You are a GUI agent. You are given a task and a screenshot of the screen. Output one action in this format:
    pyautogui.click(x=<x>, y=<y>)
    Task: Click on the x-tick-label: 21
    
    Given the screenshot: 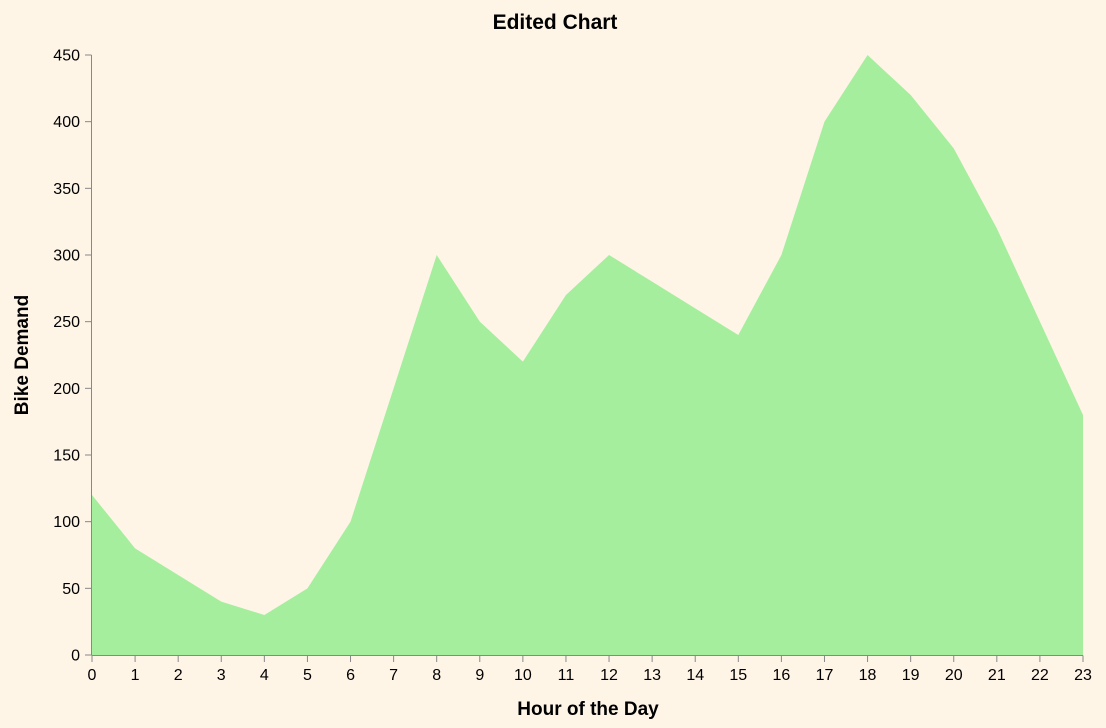 What is the action you would take?
    pyautogui.click(x=997, y=675)
    